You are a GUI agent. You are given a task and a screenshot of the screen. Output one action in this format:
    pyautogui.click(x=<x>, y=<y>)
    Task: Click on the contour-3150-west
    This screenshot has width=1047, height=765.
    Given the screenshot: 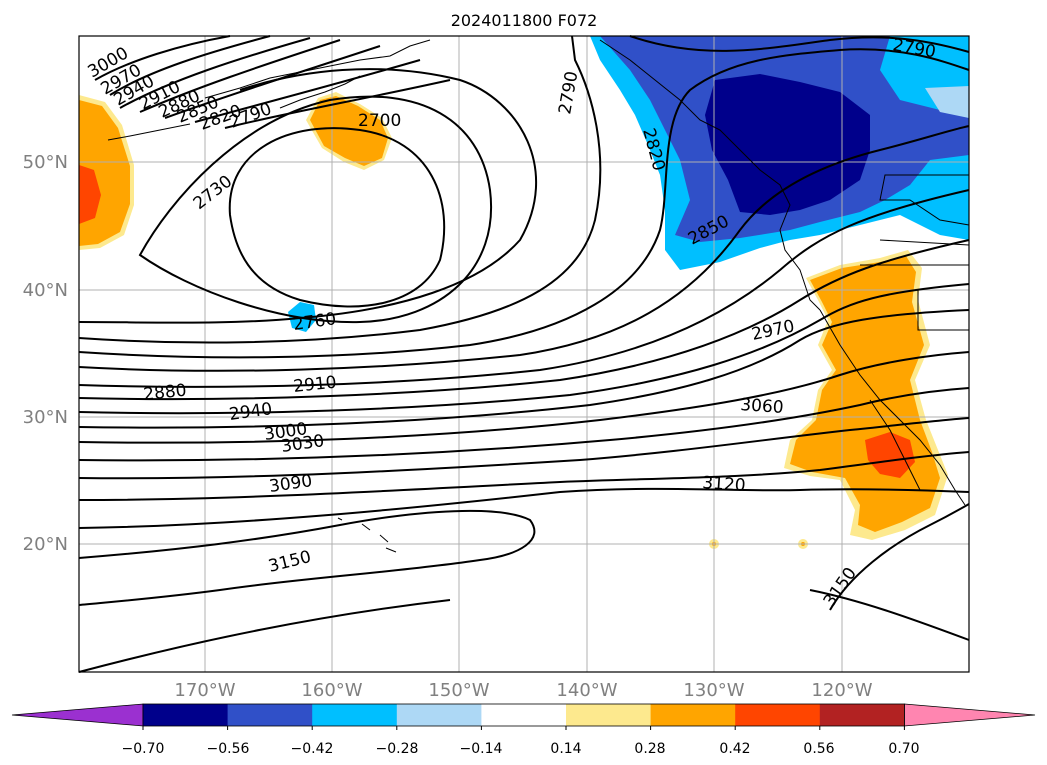 What is the action you would take?
    pyautogui.click(x=307, y=557)
    